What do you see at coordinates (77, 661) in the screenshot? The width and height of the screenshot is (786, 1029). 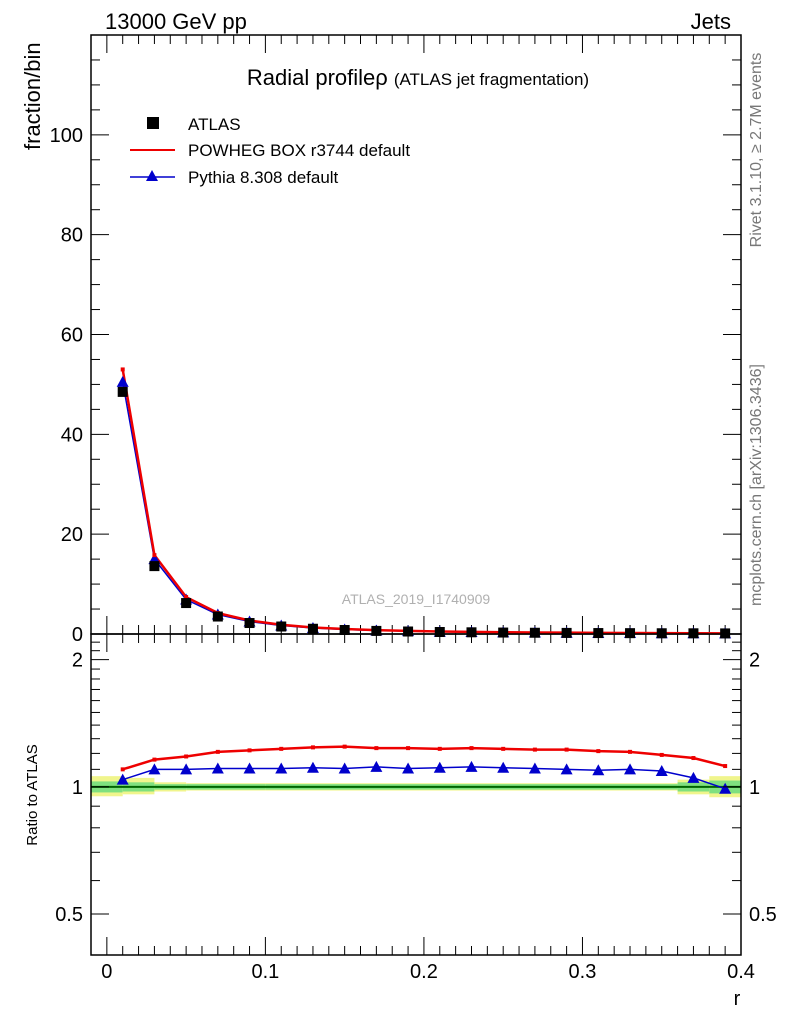 I see `ratio-y-tick-label-left: 2` at bounding box center [77, 661].